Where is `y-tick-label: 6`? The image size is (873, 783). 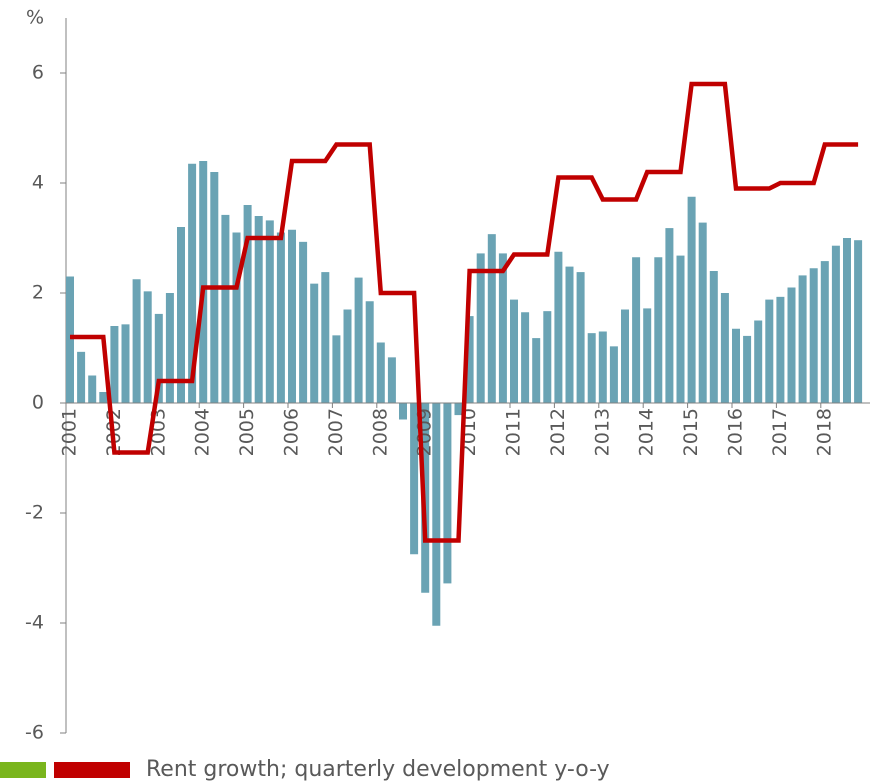
y-tick-label: 6 is located at coordinates (38, 73).